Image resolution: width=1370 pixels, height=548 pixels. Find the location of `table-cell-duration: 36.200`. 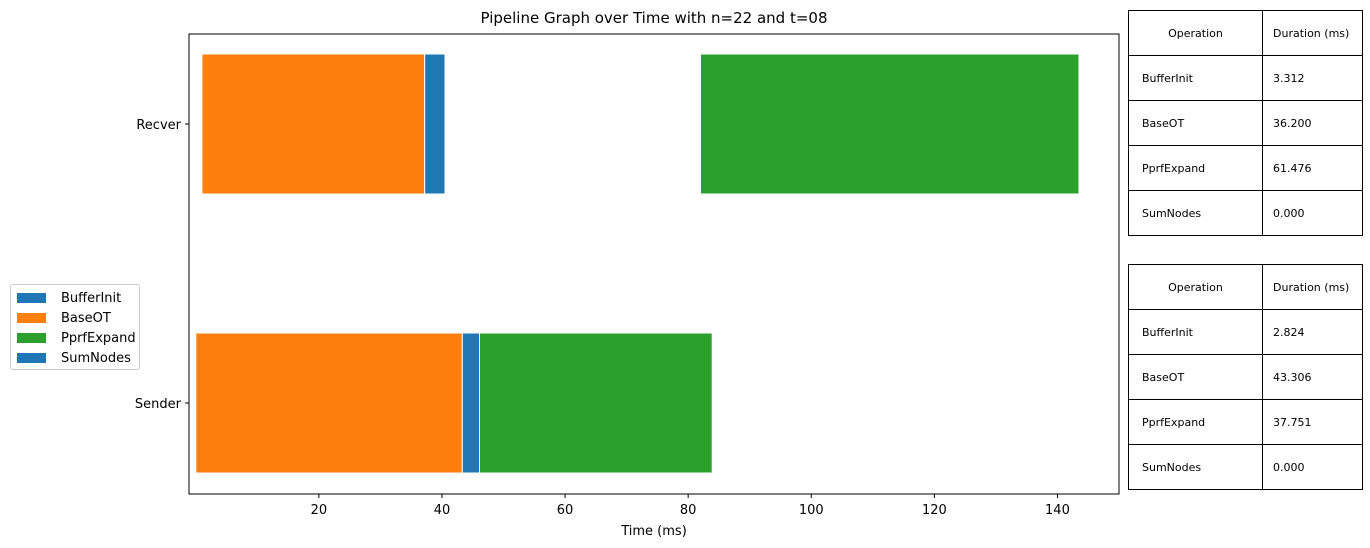

table-cell-duration: 36.200 is located at coordinates (1312, 123).